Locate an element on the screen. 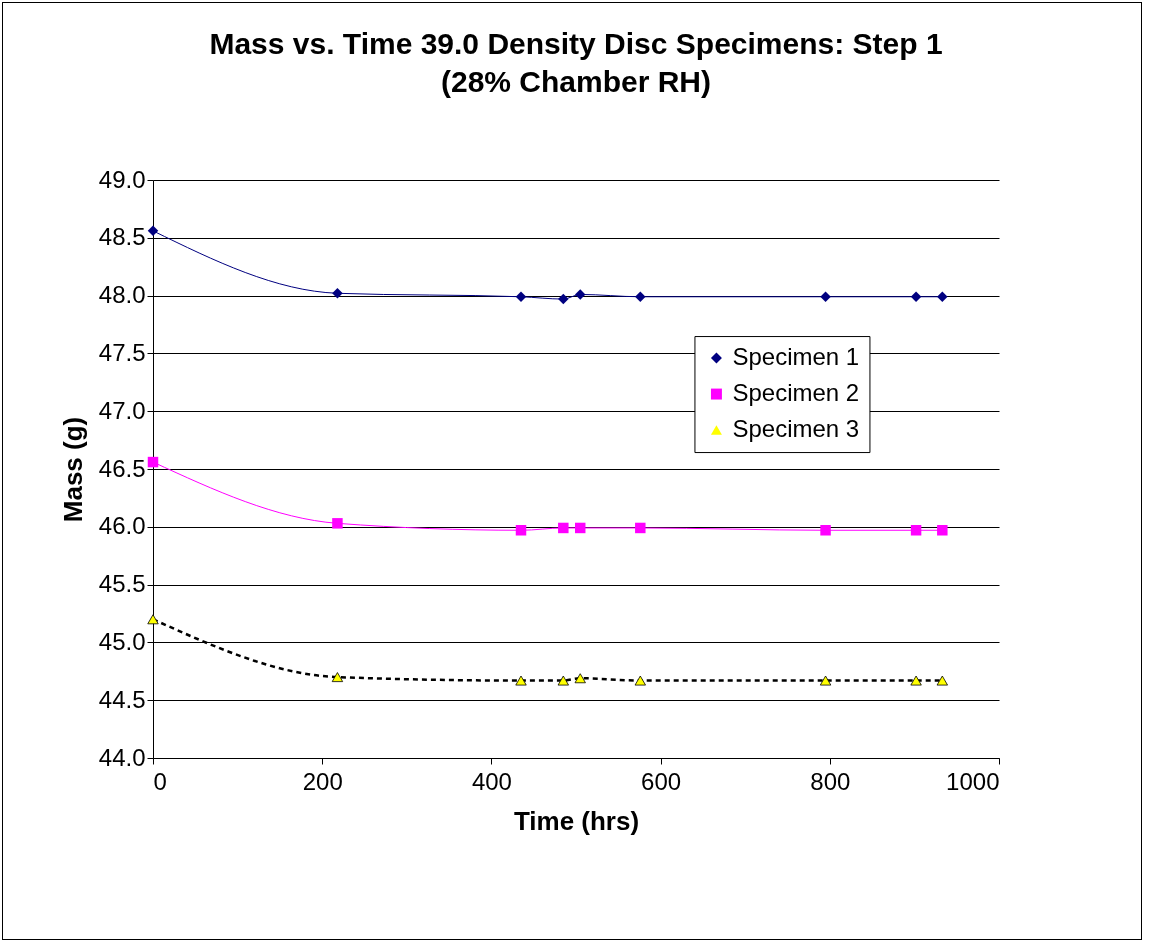  x-axis-title: Time (hrs) is located at coordinates (576, 820).